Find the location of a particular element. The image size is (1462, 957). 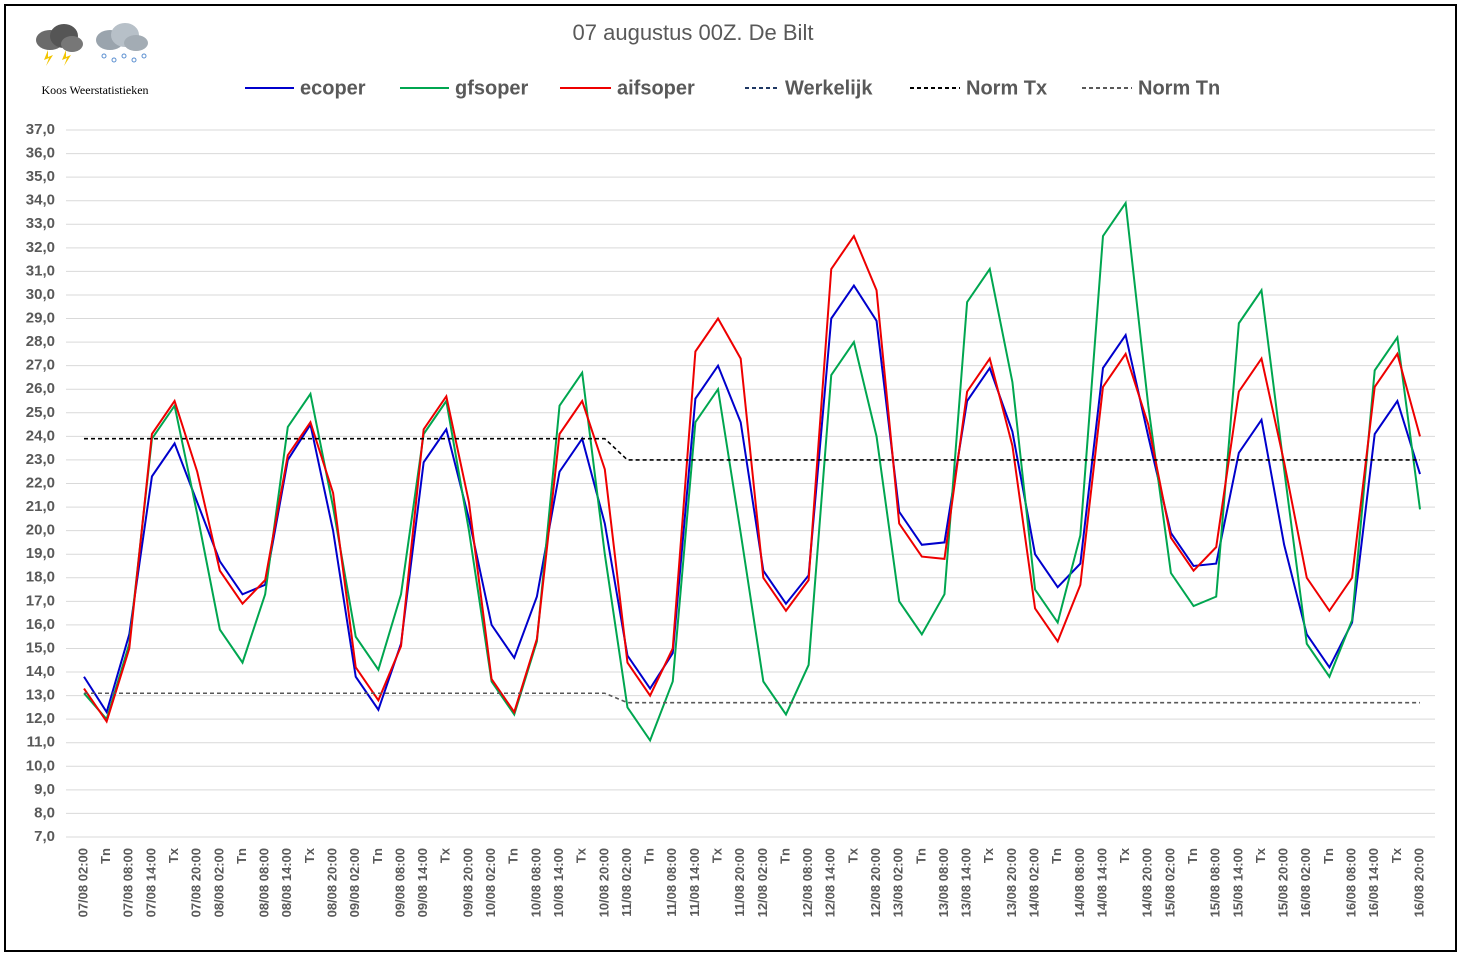

x-tick-label: 10/08 08:00 is located at coordinates (535, 882).